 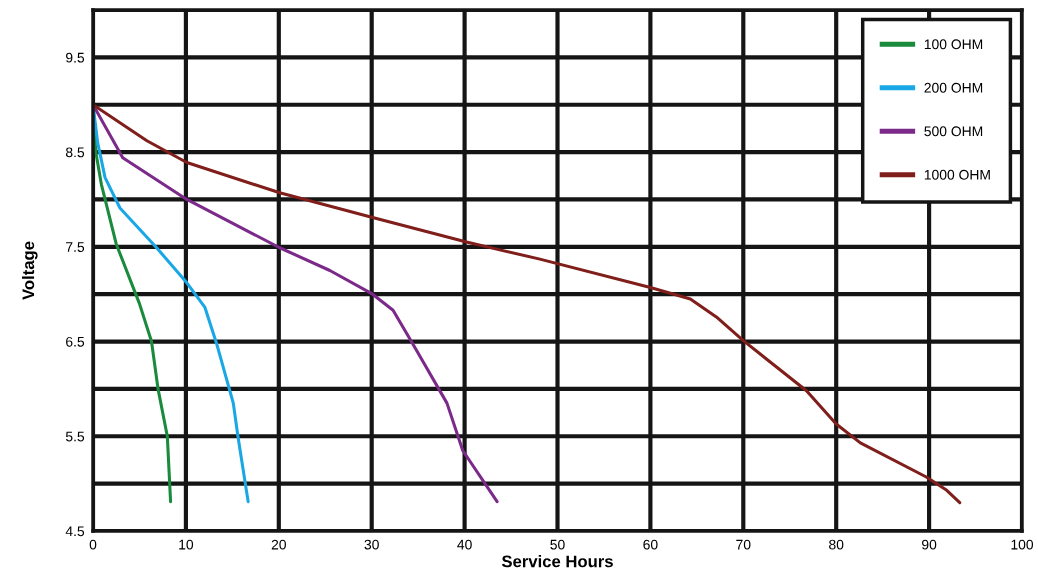 What do you see at coordinates (929, 544) in the screenshot?
I see `x-tick-label: 90` at bounding box center [929, 544].